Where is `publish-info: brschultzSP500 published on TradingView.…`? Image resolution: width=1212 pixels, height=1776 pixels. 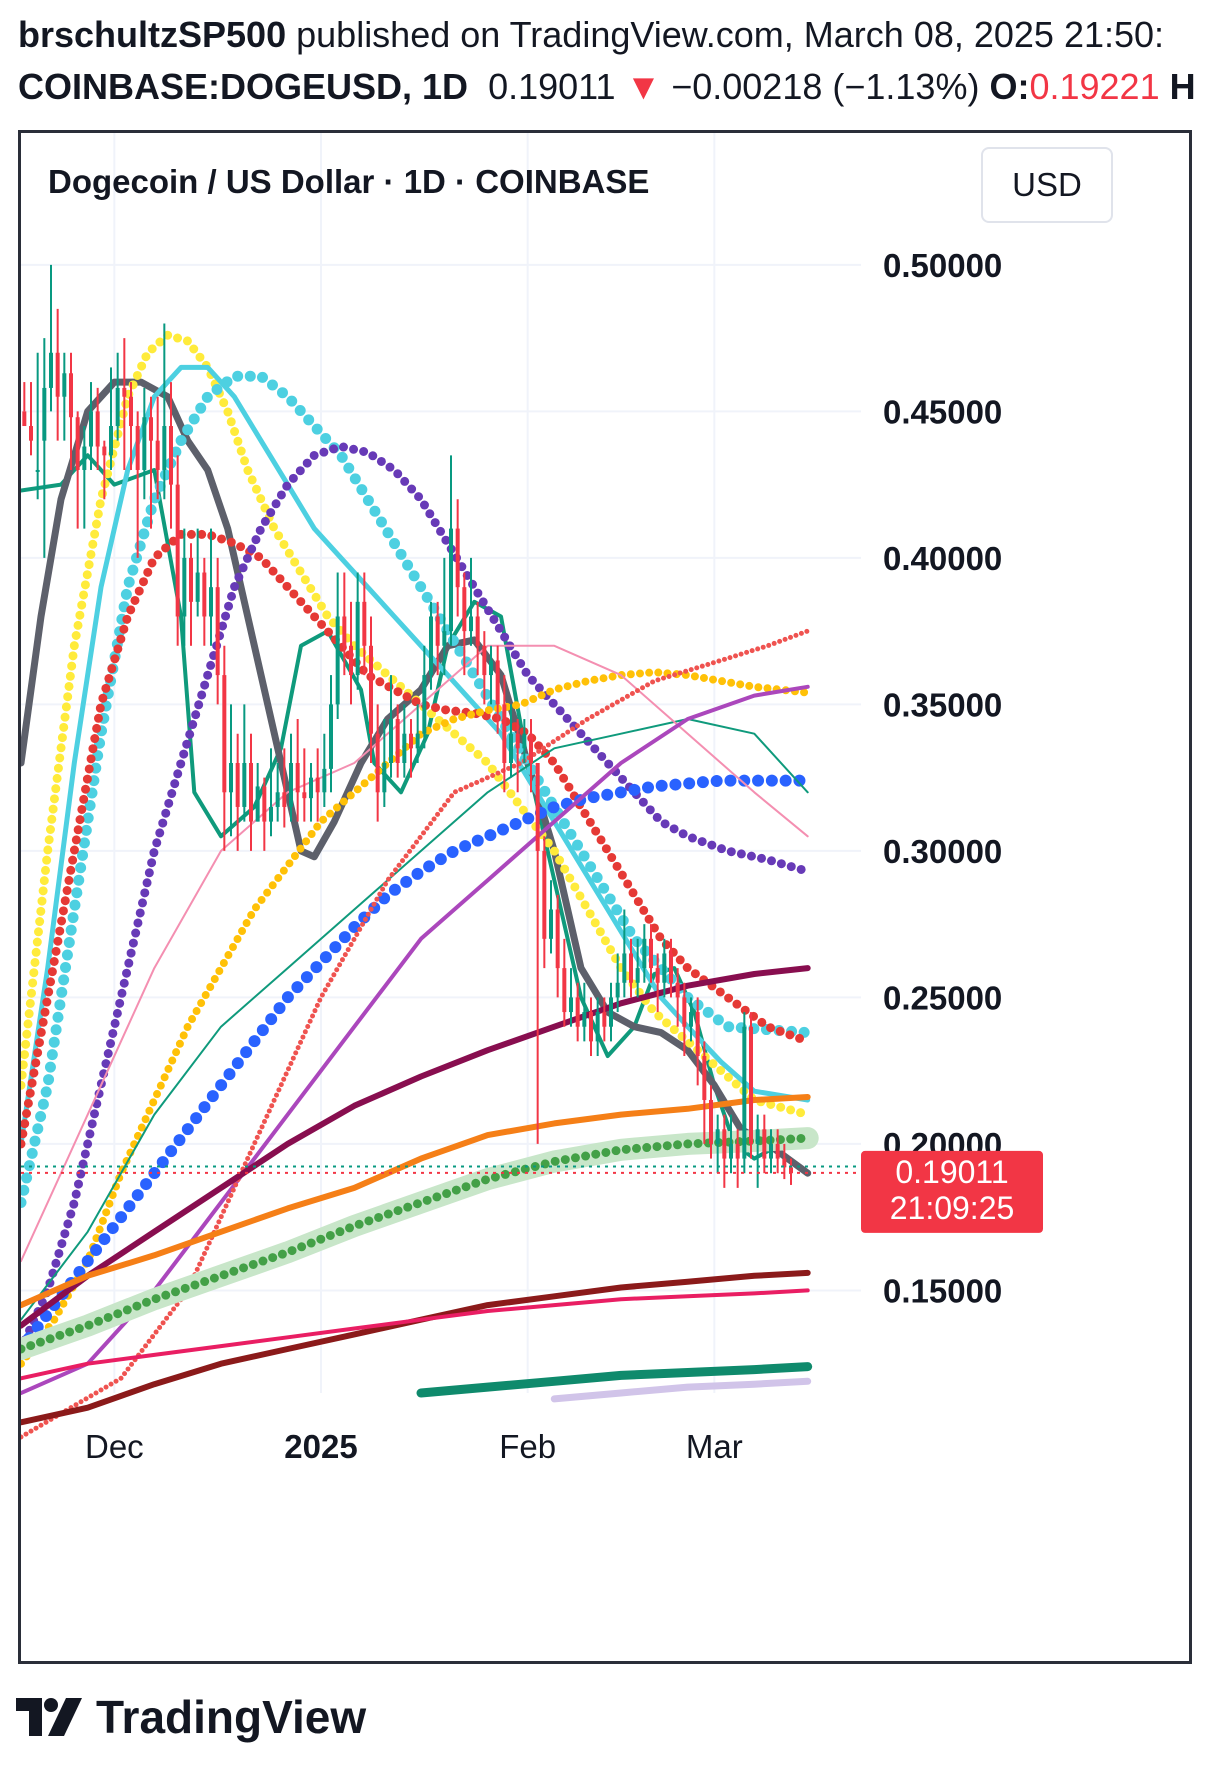
publish-info: brschultzSP500 published on TradingView.… is located at coordinates (591, 35).